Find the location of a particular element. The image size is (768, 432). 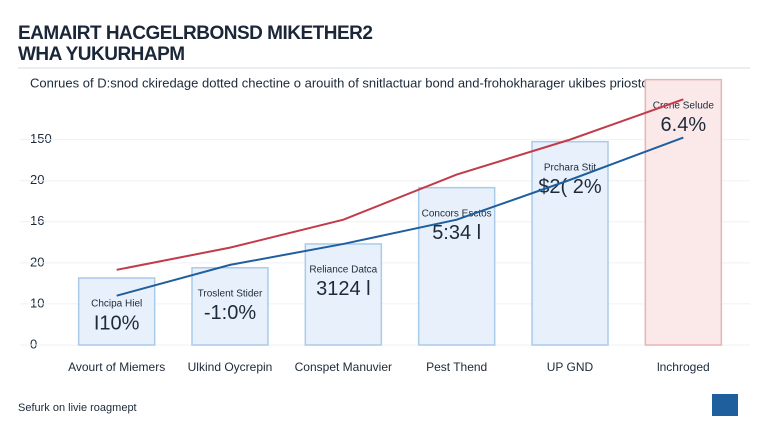

bar-annotation-label: 6.4% is located at coordinates (684, 125).